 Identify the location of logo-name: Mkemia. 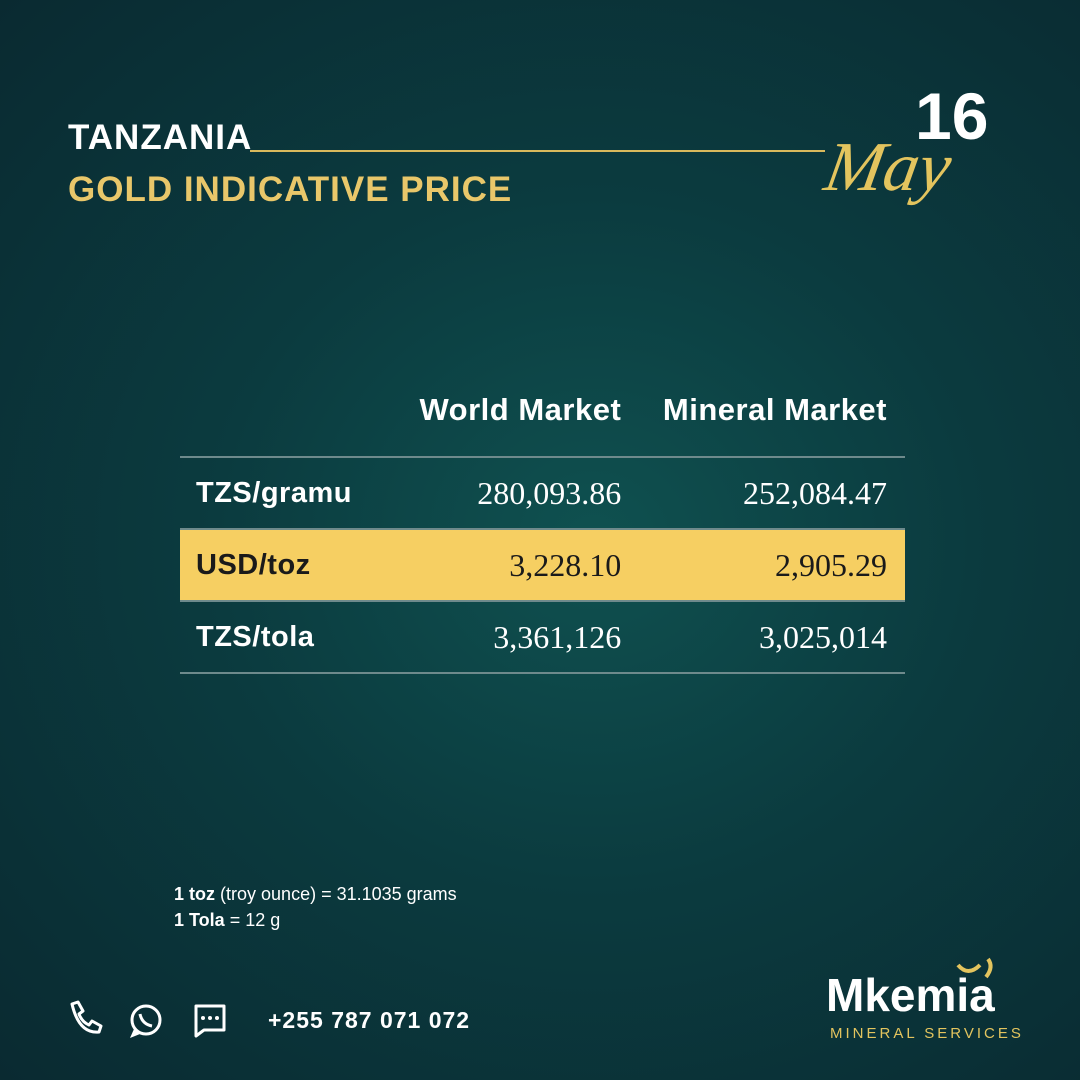
(910, 995).